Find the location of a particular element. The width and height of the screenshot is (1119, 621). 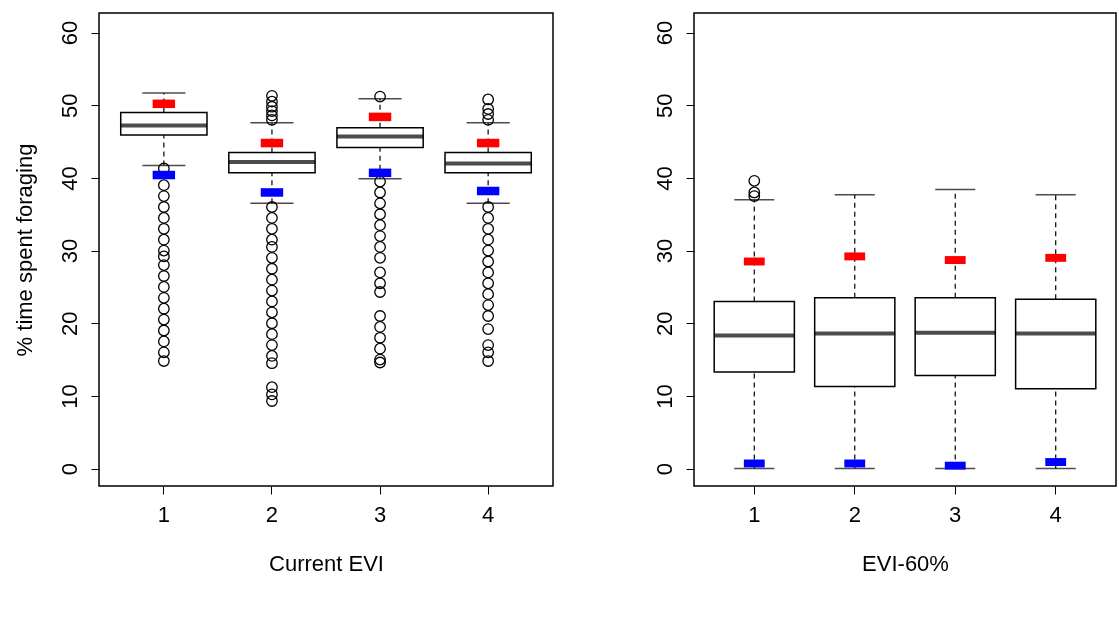

x-axis-title: Current EVI is located at coordinates (326, 563).